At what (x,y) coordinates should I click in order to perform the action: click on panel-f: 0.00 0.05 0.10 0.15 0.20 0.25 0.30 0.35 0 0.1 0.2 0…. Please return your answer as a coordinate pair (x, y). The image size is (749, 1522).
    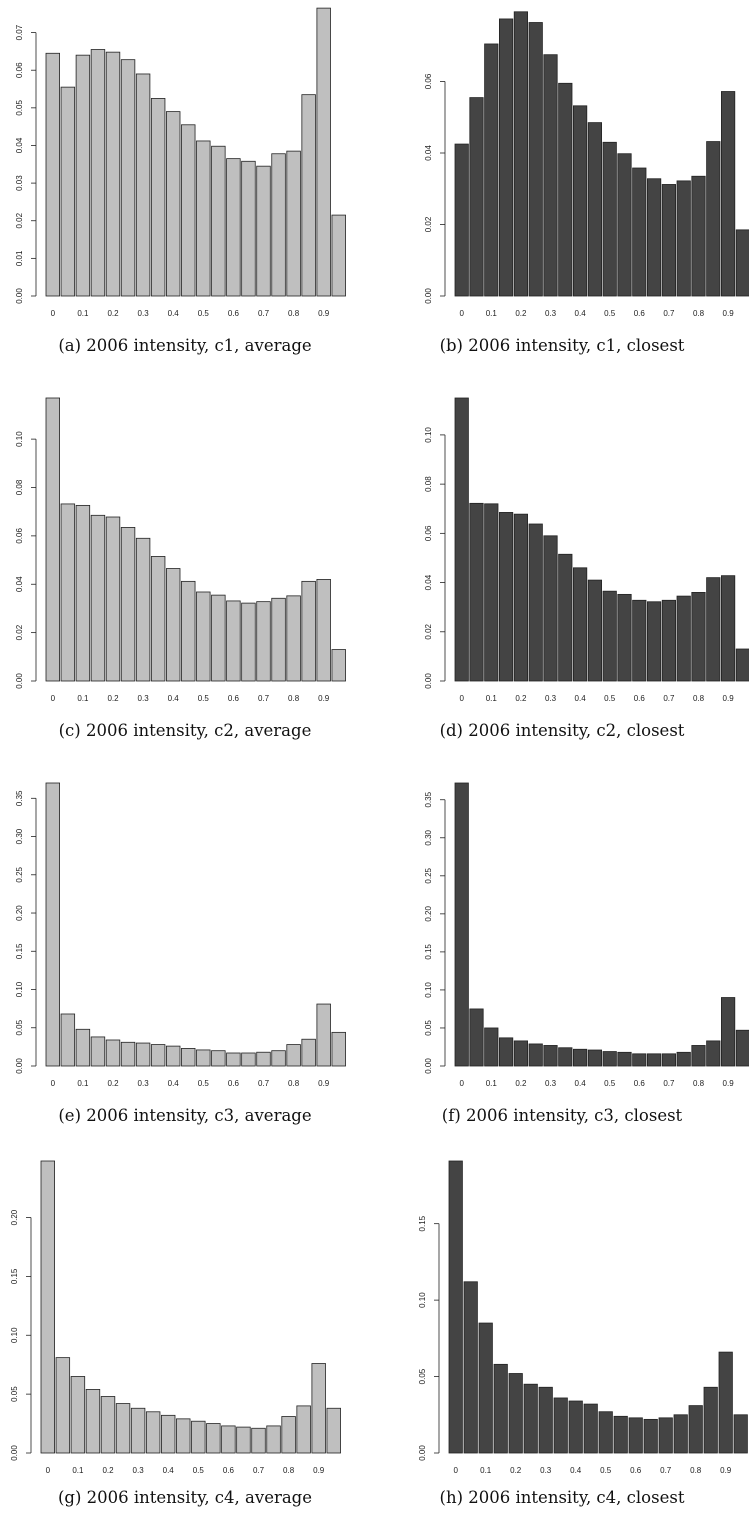
    Looking at the image, I should click on (562, 955).